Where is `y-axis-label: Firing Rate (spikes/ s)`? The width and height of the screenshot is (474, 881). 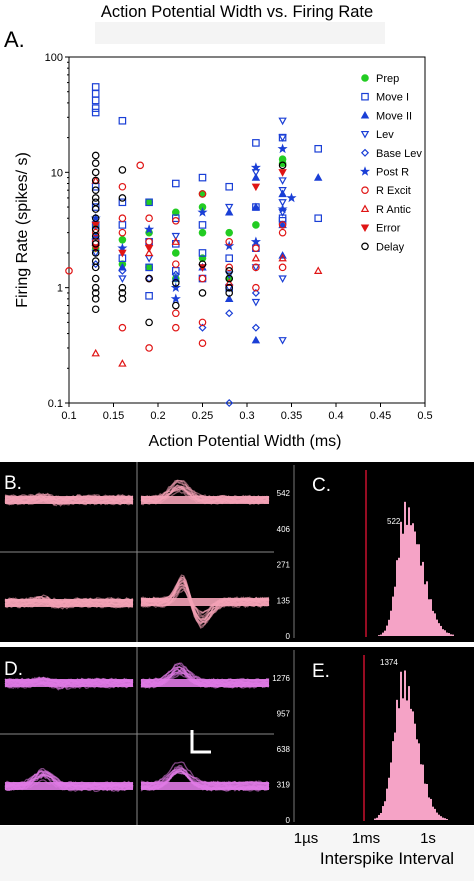
y-axis-label: Firing Rate (spikes/ s) is located at coordinates (22, 230).